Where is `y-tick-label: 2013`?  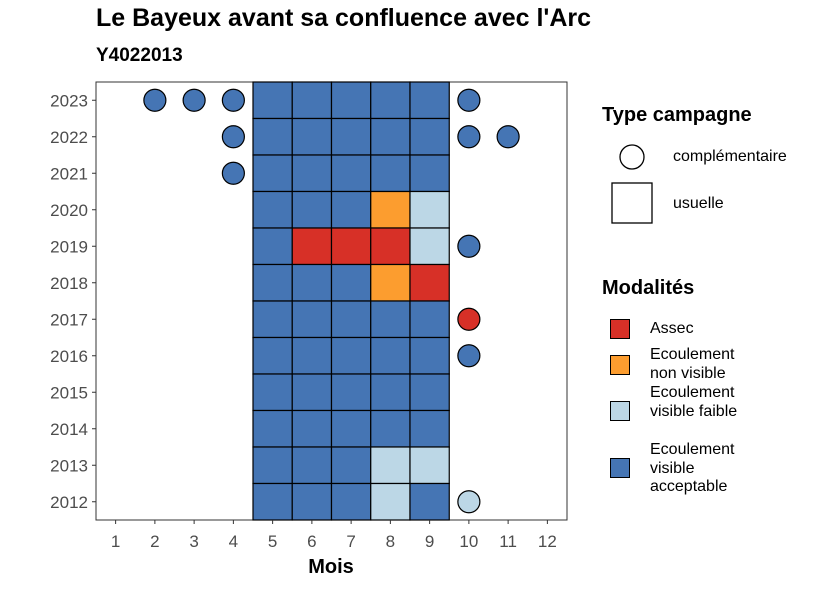
y-tick-label: 2013 is located at coordinates (69, 465).